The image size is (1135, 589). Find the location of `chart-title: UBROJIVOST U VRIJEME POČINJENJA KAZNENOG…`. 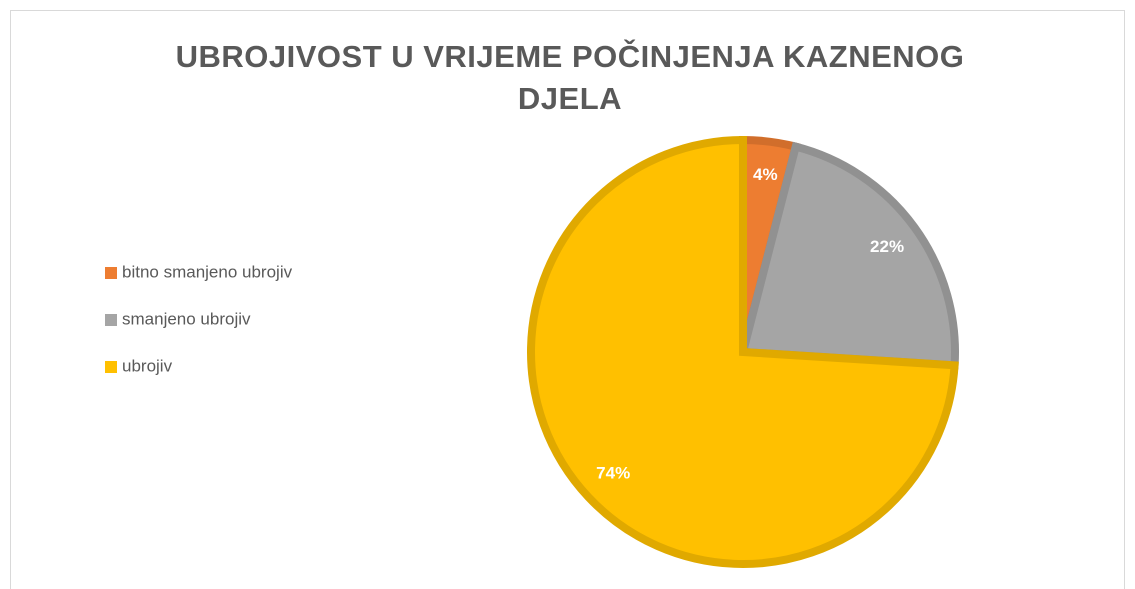

chart-title: UBROJIVOST U VRIJEME POČINJENJA KAZNENOG… is located at coordinates (570, 77).